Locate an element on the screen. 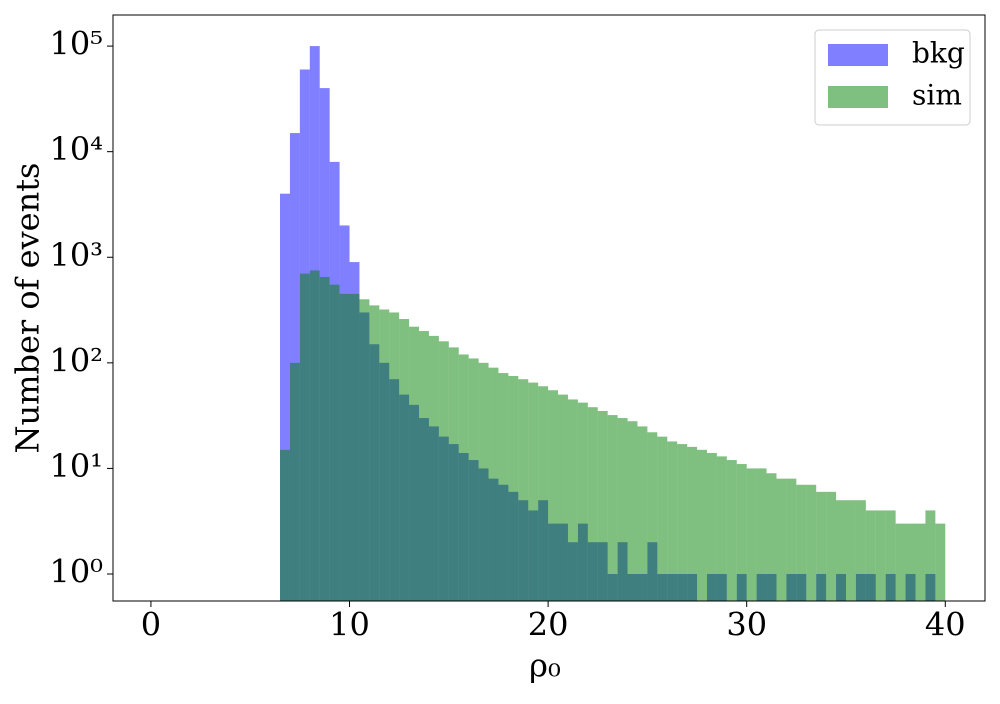 The height and width of the screenshot is (704, 1000). x-tick-label: 0 is located at coordinates (151, 625).